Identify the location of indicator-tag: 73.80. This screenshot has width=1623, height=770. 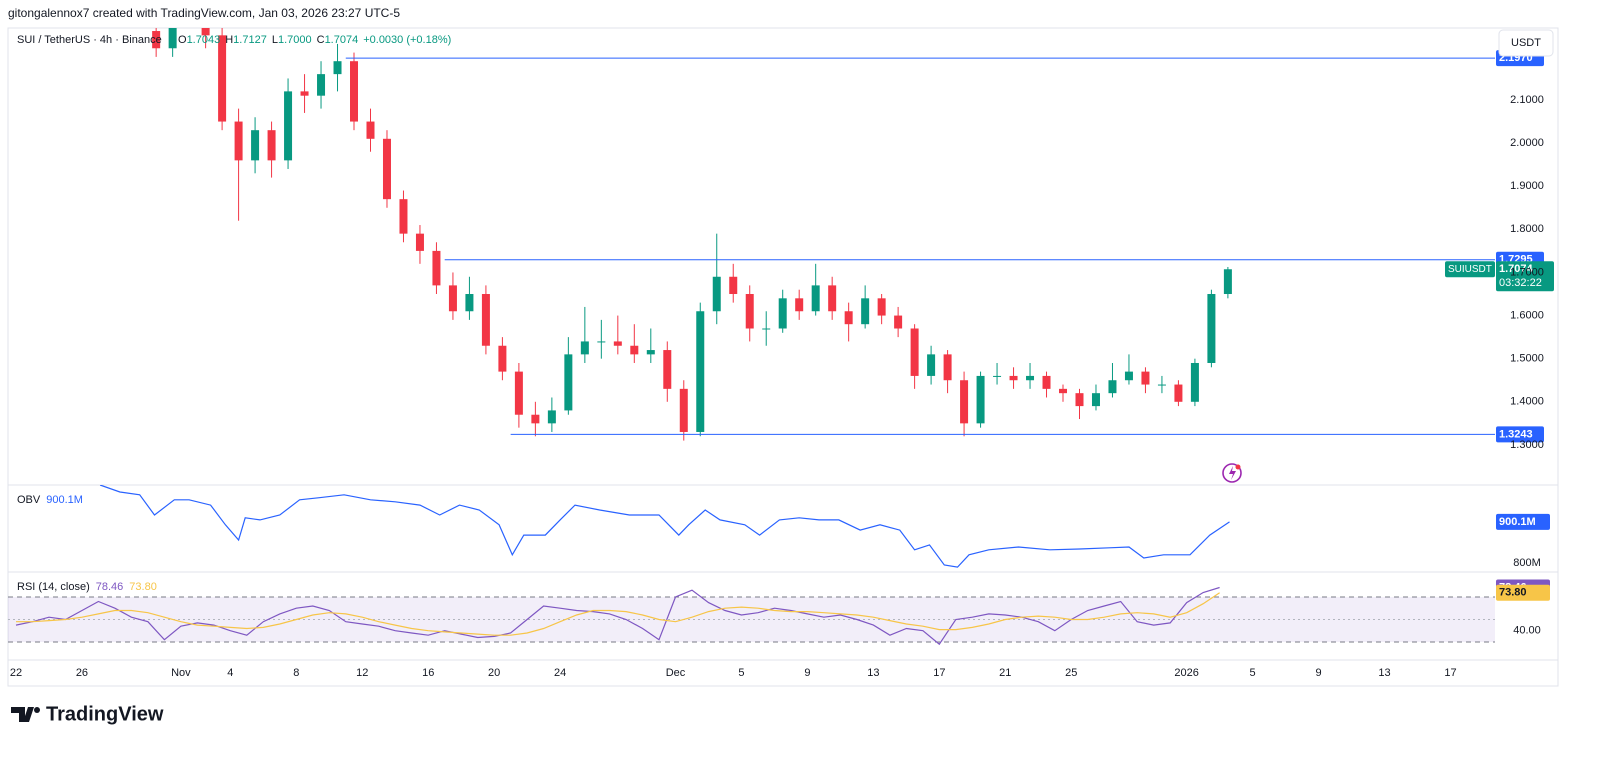
(1513, 593).